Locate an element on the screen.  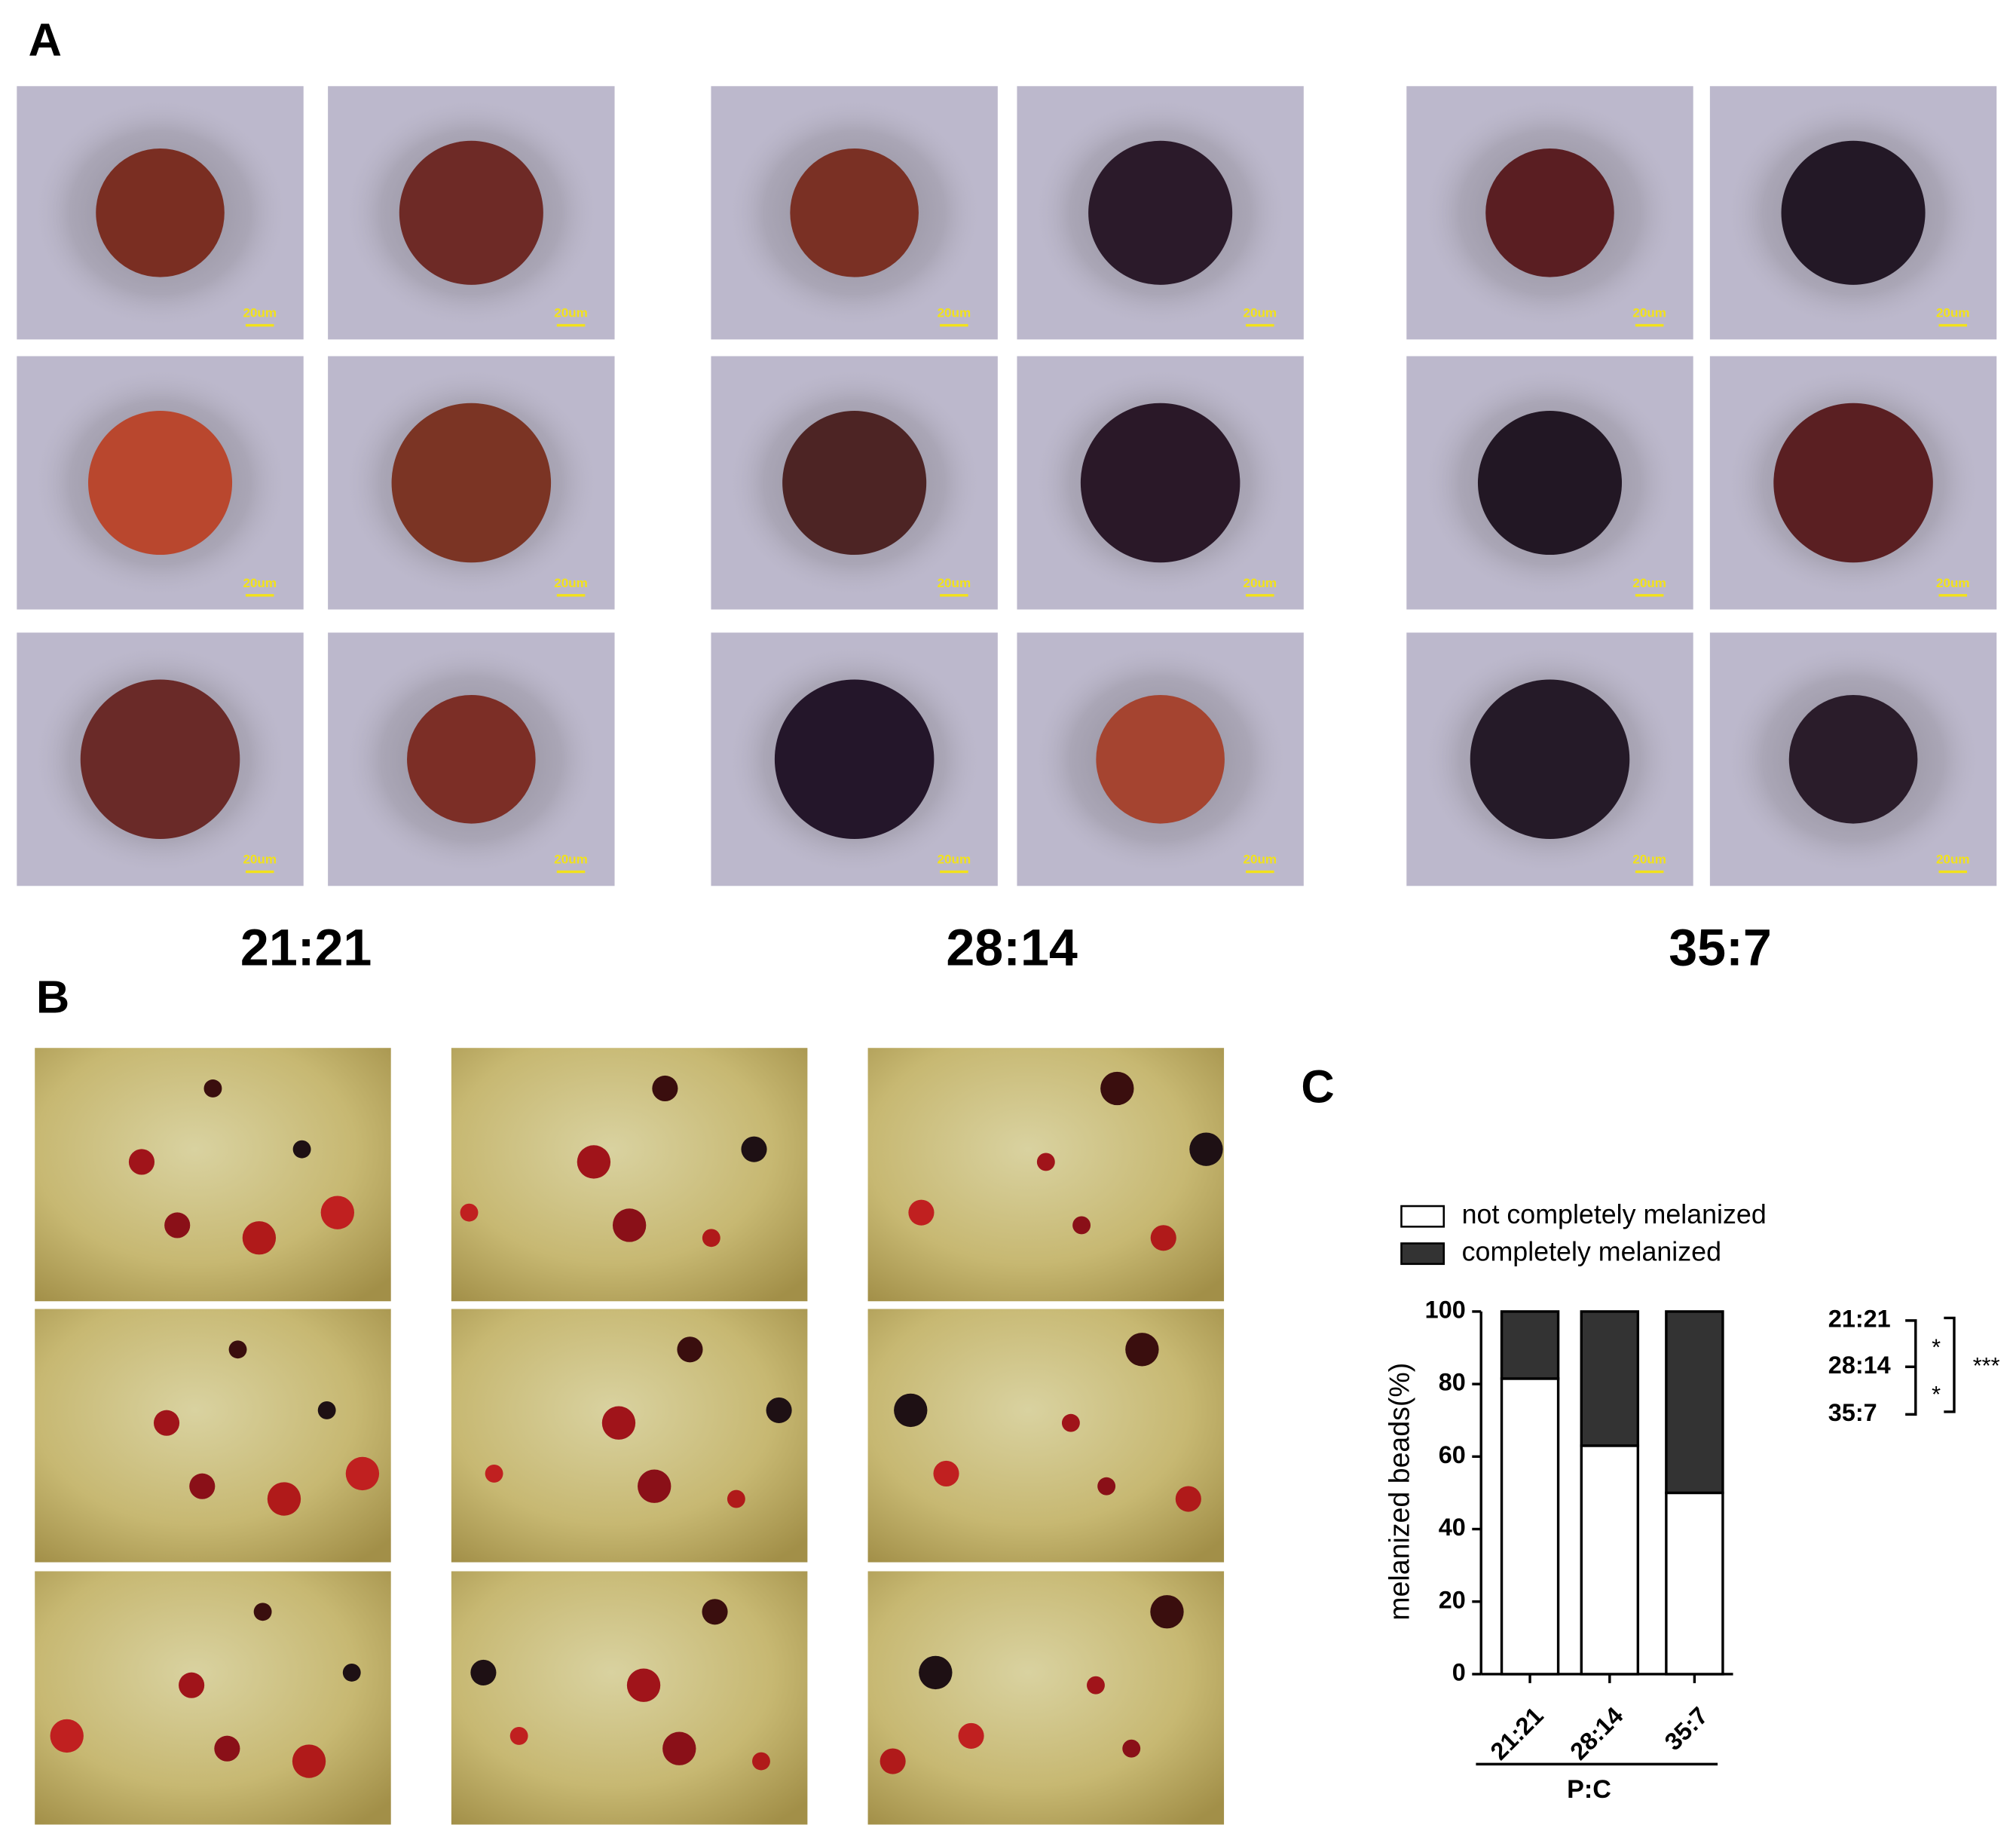
group-label: 28:14 is located at coordinates (1012, 947).